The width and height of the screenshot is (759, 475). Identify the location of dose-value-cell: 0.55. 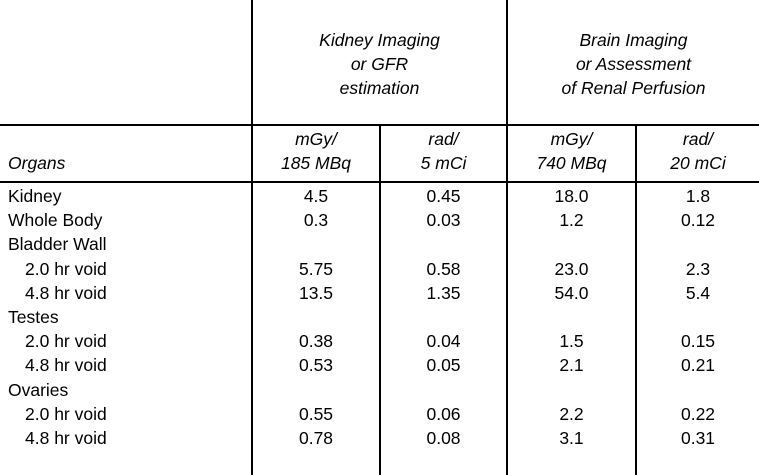
(316, 413).